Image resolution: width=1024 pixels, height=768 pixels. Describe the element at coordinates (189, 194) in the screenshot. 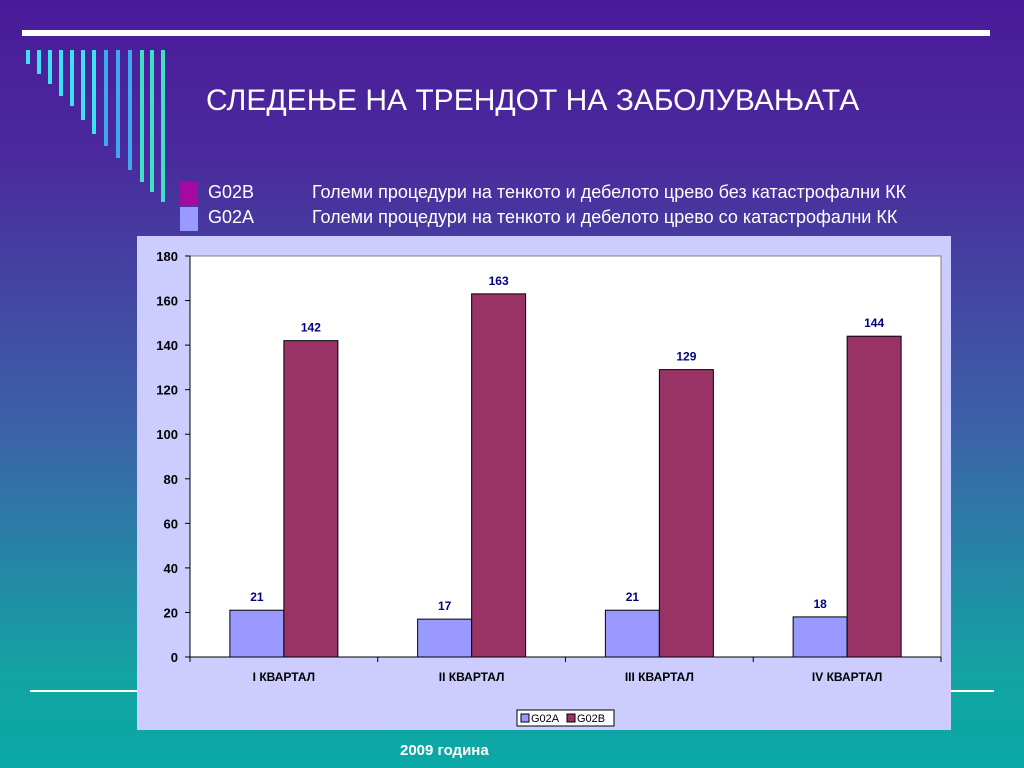

I see `legend-swatch-g02b` at that location.